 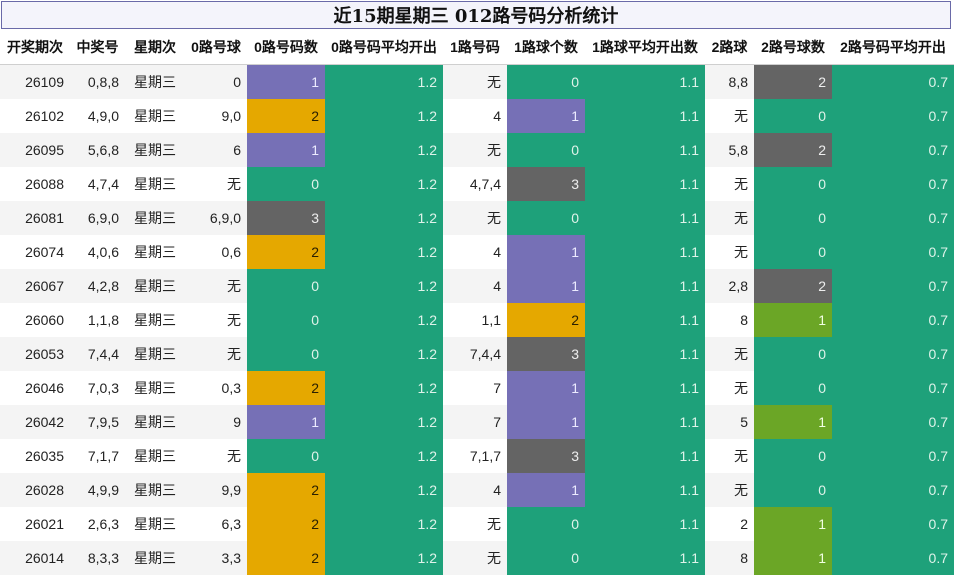 I want to click on cell-issue: 26035, so click(x=35, y=455).